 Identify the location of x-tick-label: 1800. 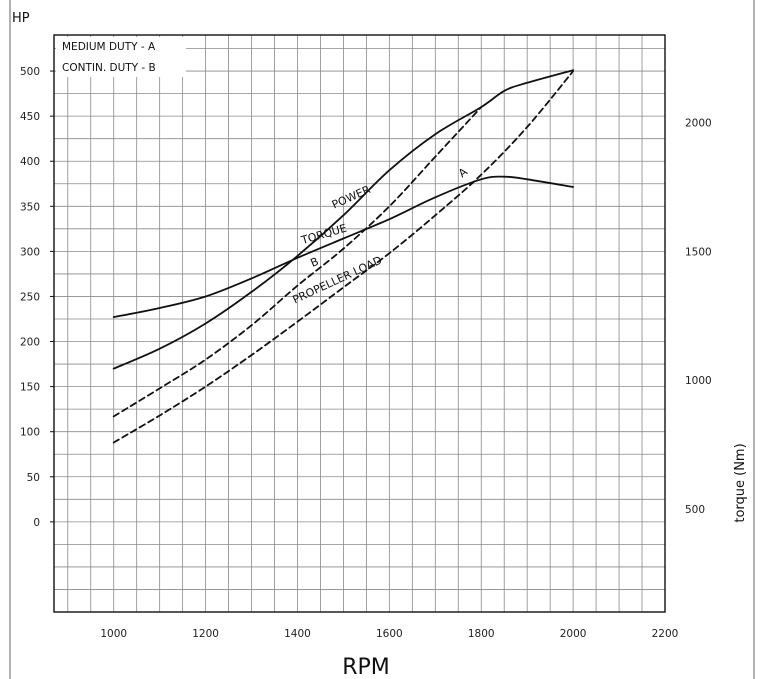
(481, 634).